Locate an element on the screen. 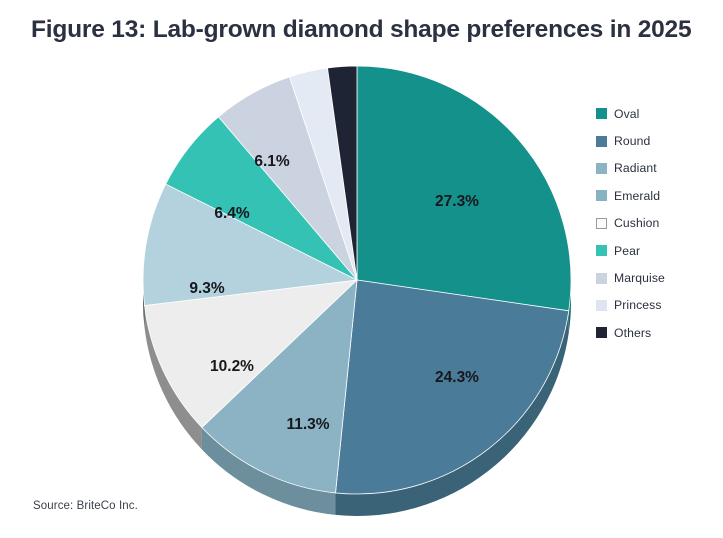  legend-item: Radiant is located at coordinates (656, 168).